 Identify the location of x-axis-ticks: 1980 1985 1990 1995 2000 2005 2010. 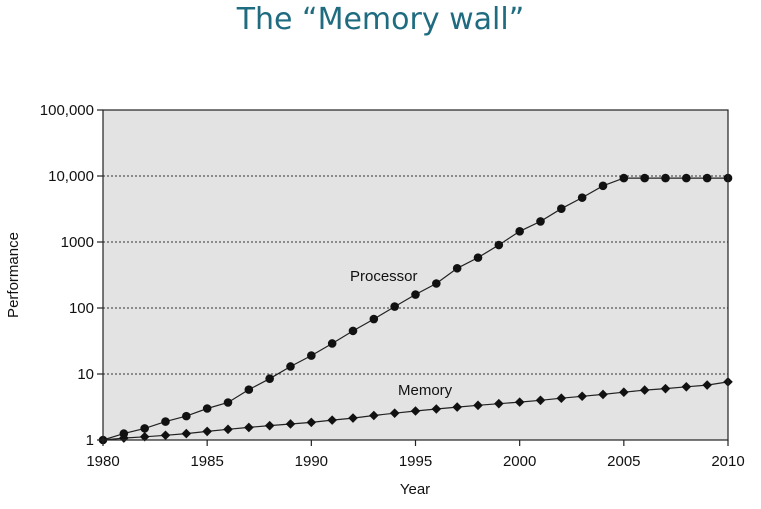
(415, 455).